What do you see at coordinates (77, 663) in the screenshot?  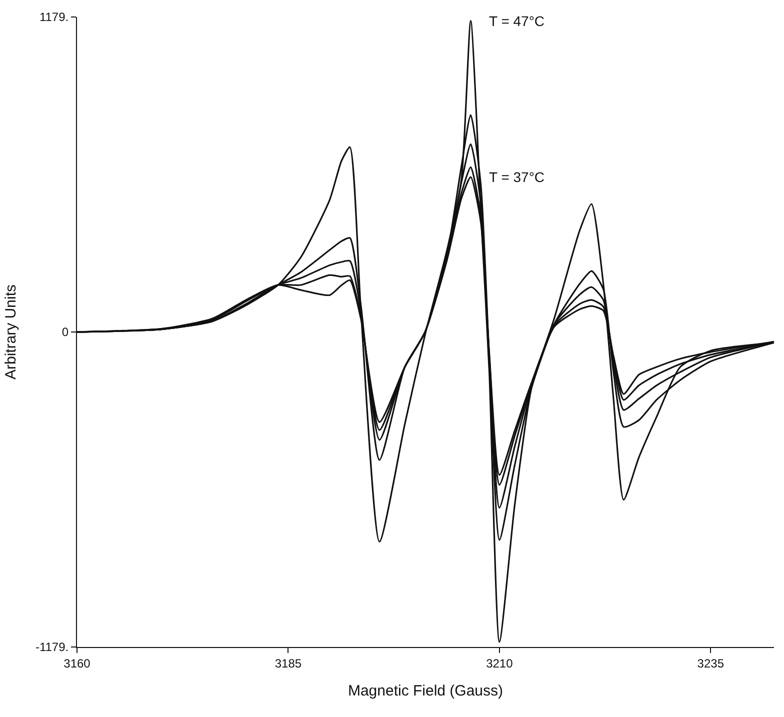 I see `x-tick-label: 3160` at bounding box center [77, 663].